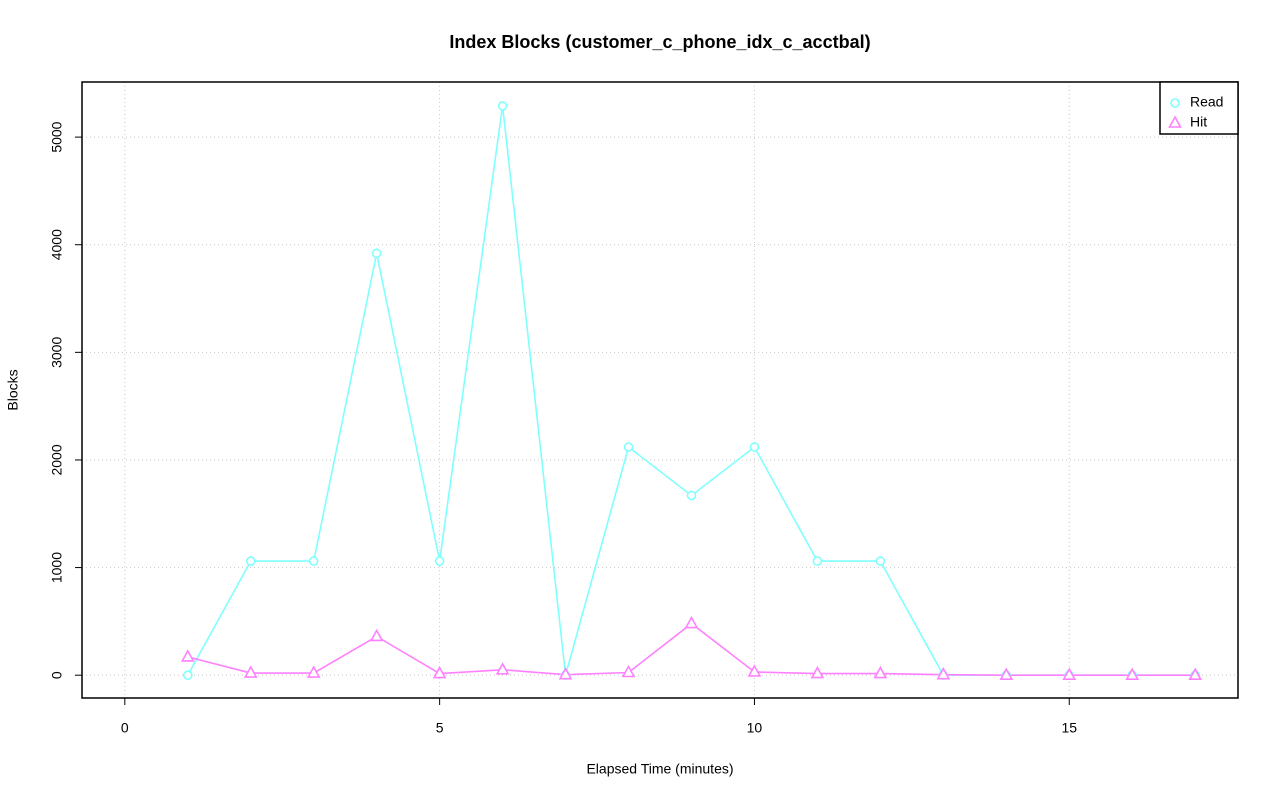 Image resolution: width=1280 pixels, height=801 pixels. Describe the element at coordinates (125, 728) in the screenshot. I see `x-tick-label: 0` at that location.